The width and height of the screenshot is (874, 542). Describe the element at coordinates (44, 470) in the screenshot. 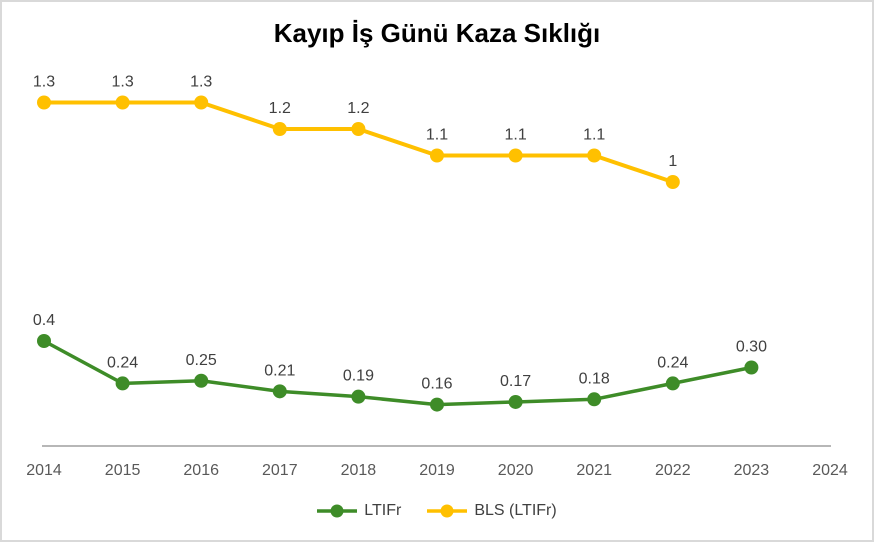

I see `x-tick-label: 2014` at that location.